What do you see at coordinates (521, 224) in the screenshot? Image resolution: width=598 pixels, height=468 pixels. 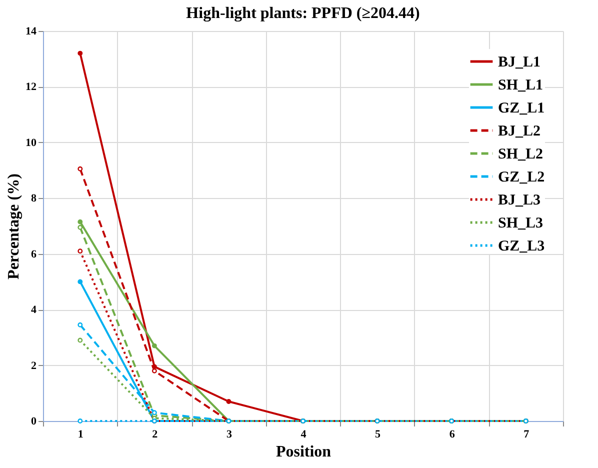 I see `legend-label: SH_L3` at bounding box center [521, 224].